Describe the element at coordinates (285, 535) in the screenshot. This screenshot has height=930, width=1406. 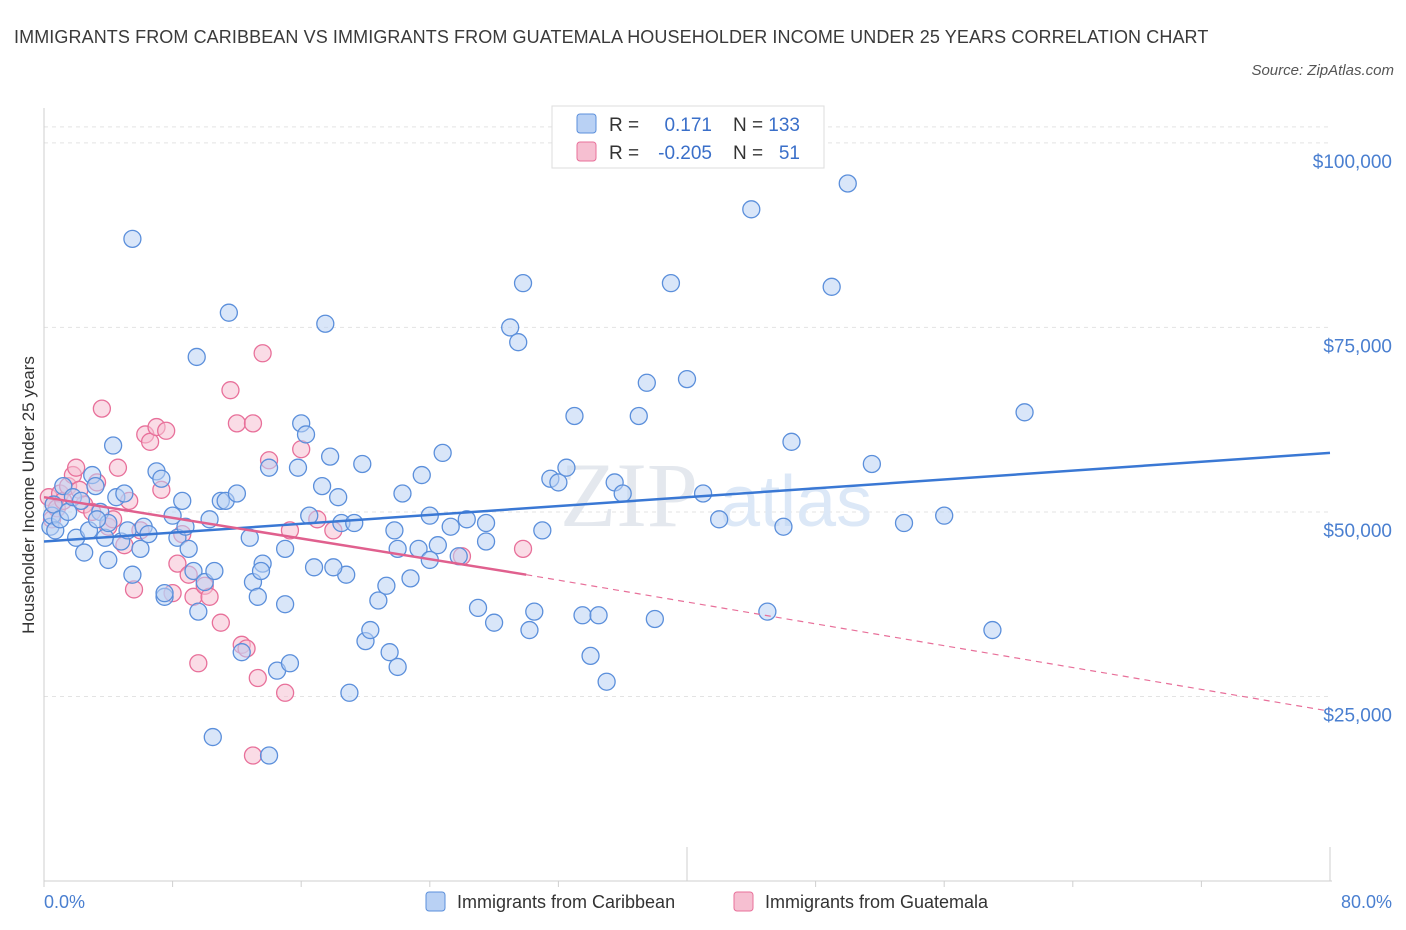
I see `guatemala-trend-line` at that location.